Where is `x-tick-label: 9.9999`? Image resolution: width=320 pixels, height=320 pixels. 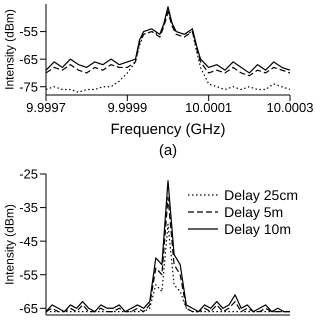
x-tick-label: 9.9999 is located at coordinates (127, 108).